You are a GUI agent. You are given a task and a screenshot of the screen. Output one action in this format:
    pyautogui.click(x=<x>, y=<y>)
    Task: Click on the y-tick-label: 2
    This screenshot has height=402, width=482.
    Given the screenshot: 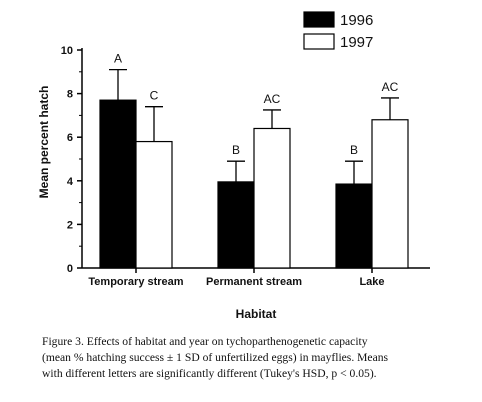 What is the action you would take?
    pyautogui.click(x=70, y=225)
    